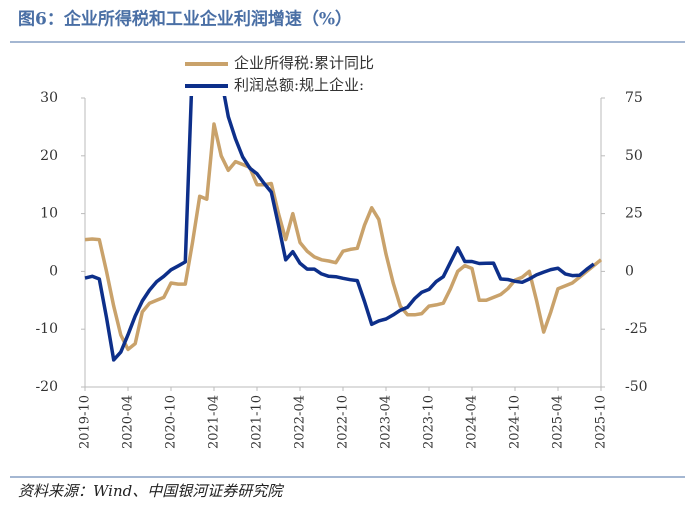  I want to click on x-tick-label: 2021-10, so click(257, 422).